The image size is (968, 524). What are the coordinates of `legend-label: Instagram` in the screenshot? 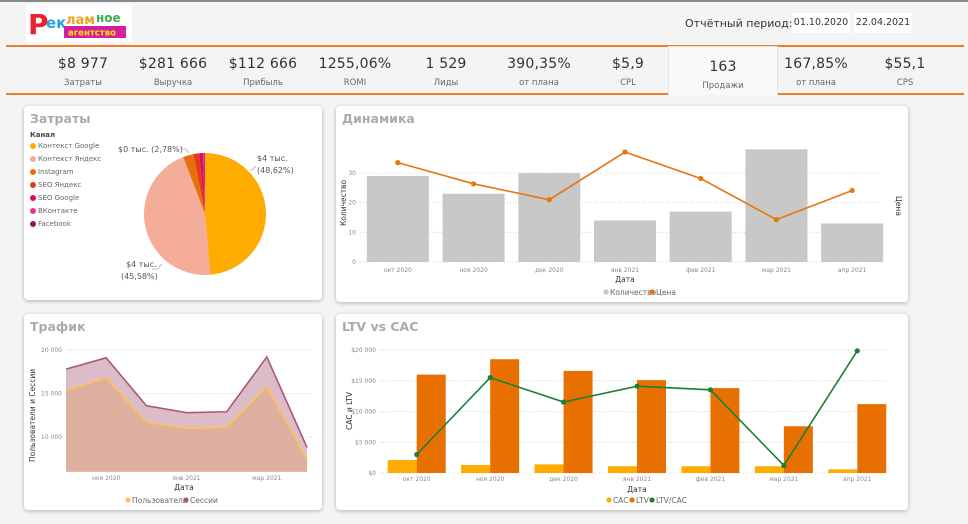 It's located at (56, 172).